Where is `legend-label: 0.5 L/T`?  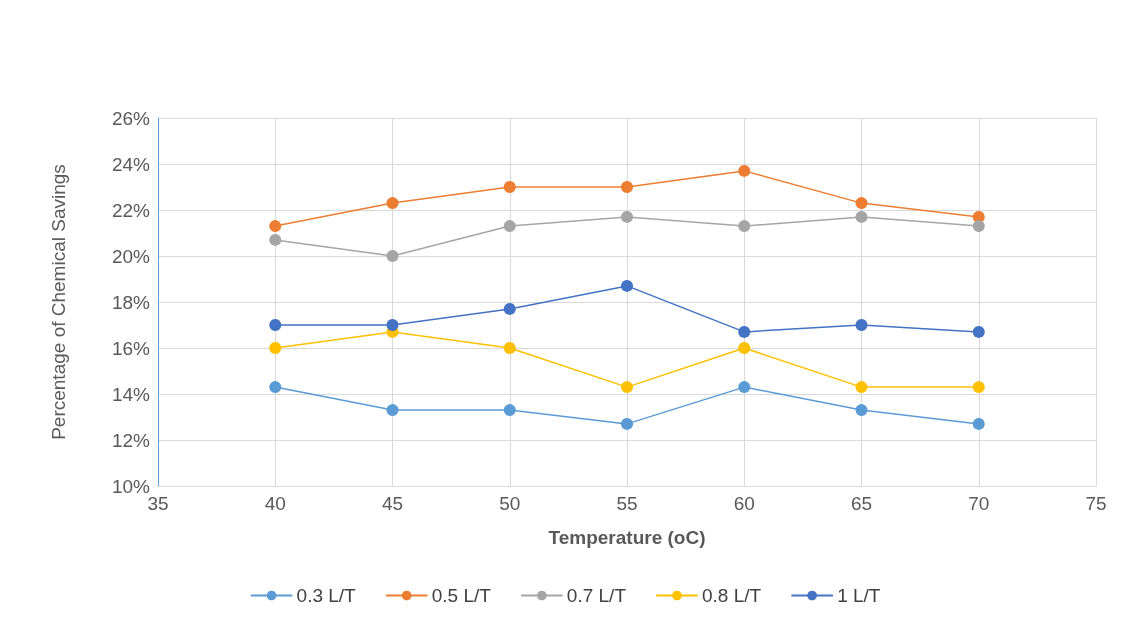
legend-label: 0.5 L/T is located at coordinates (461, 595).